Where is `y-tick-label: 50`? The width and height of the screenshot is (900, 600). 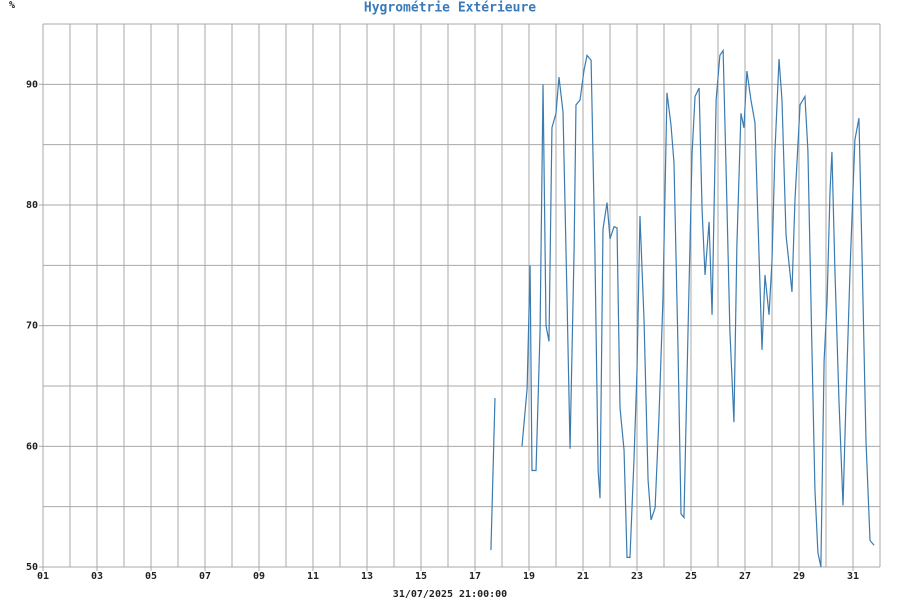 y-tick-label: 50 is located at coordinates (32, 567).